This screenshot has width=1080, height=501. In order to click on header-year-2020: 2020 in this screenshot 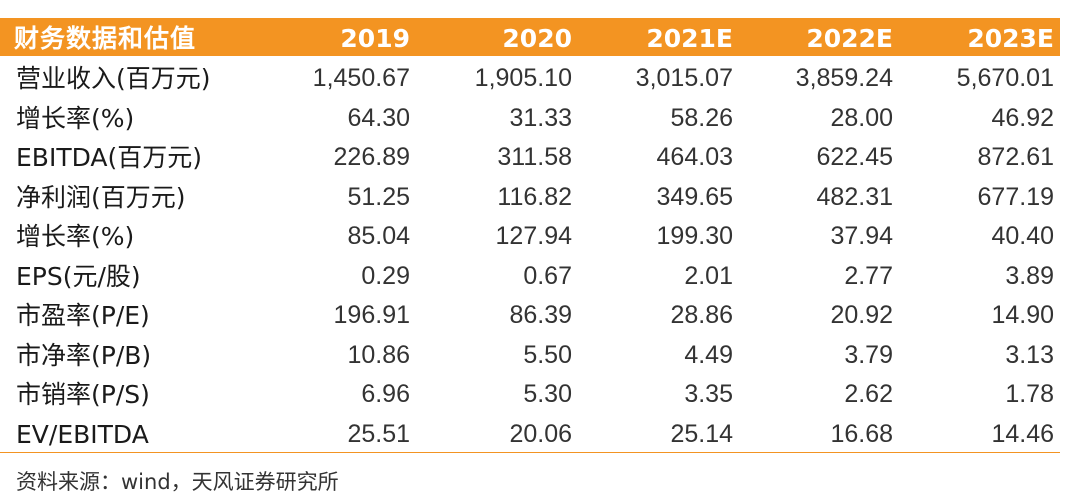, I will do `click(537, 38)`.